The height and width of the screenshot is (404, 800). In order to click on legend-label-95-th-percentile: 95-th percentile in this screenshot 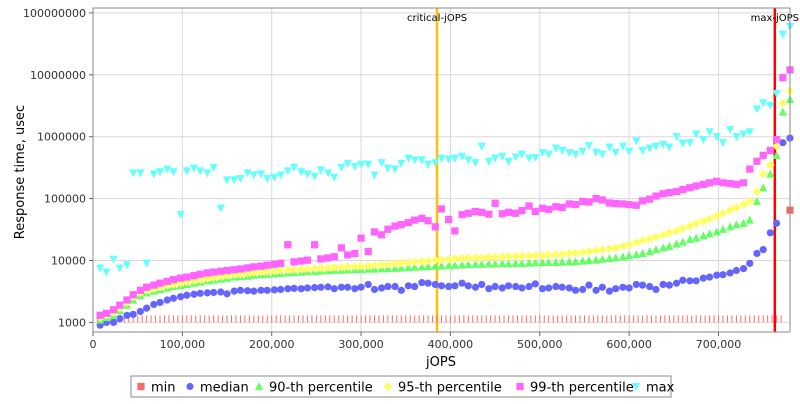, I will do `click(450, 388)`.